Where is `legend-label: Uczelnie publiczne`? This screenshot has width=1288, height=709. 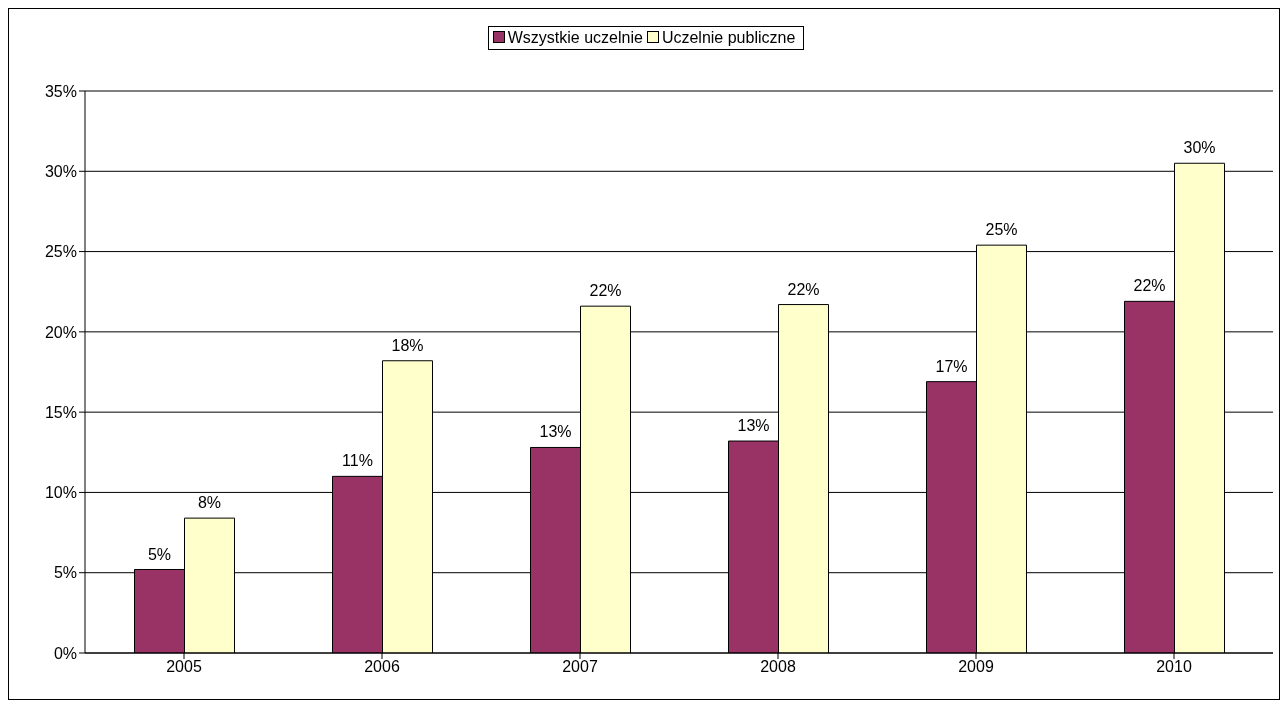 legend-label: Uczelnie publiczne is located at coordinates (728, 37).